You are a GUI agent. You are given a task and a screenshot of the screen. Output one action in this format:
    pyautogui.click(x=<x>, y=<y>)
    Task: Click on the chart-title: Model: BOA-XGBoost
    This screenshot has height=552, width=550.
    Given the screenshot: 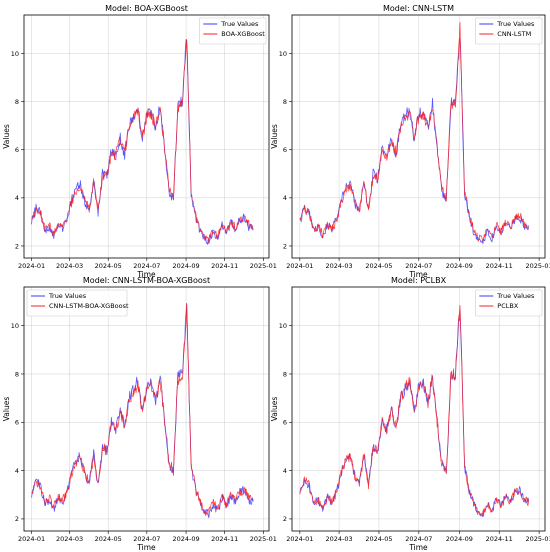 What is the action you would take?
    pyautogui.click(x=146, y=8)
    